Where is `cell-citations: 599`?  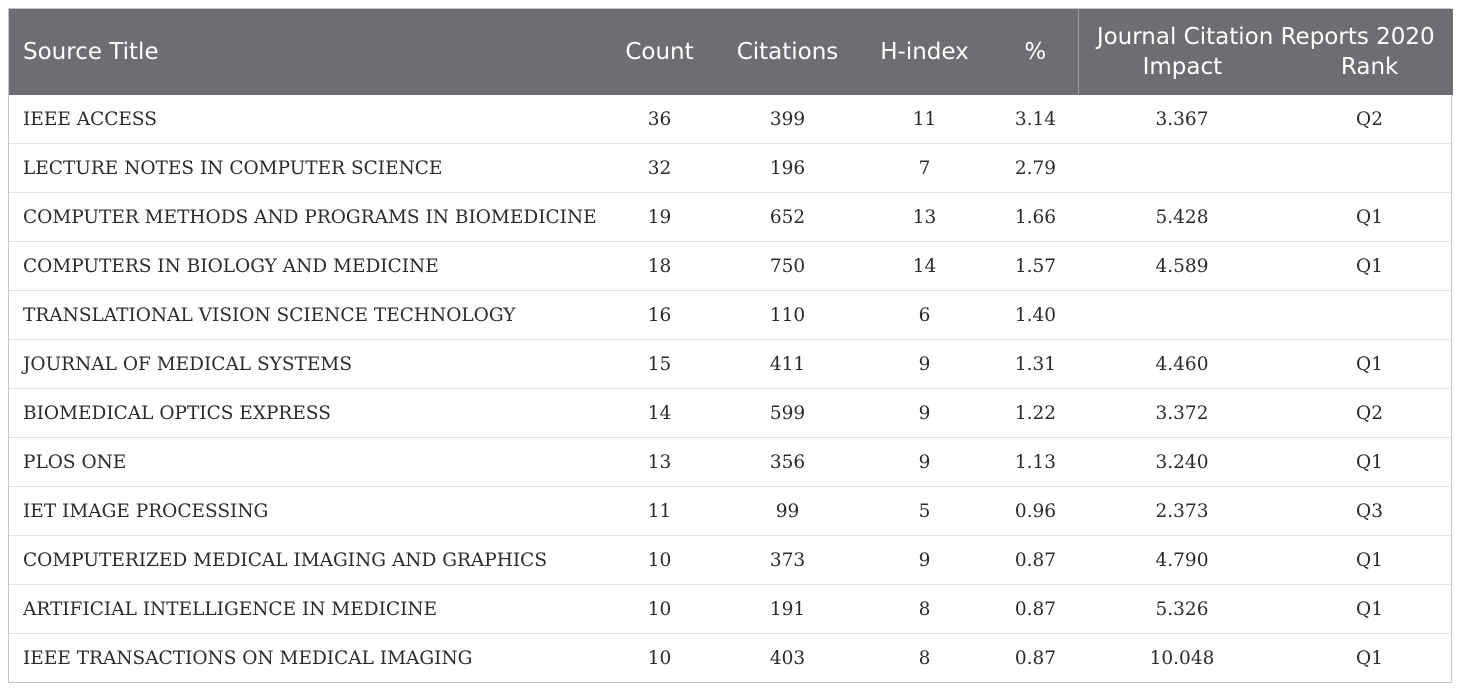 cell-citations: 599 is located at coordinates (787, 413).